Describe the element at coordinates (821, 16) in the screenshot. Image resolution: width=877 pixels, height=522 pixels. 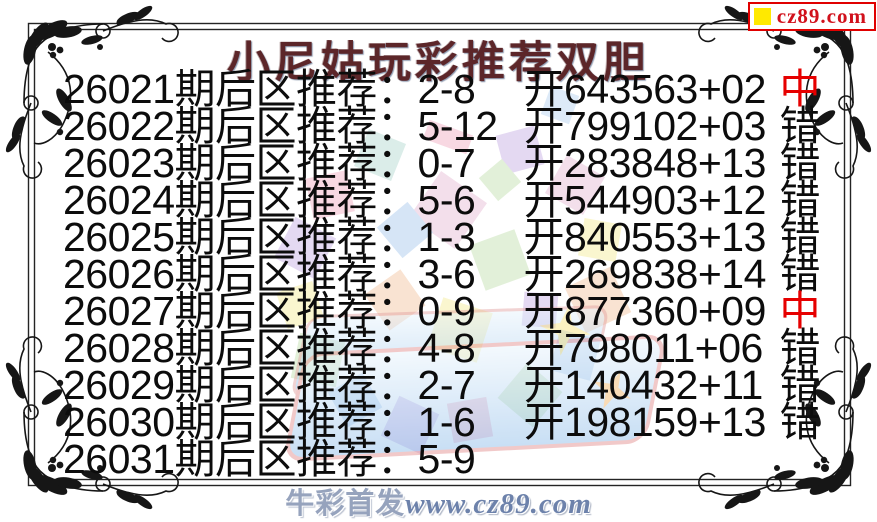
I see `site-badge-label: cz89.com` at that location.